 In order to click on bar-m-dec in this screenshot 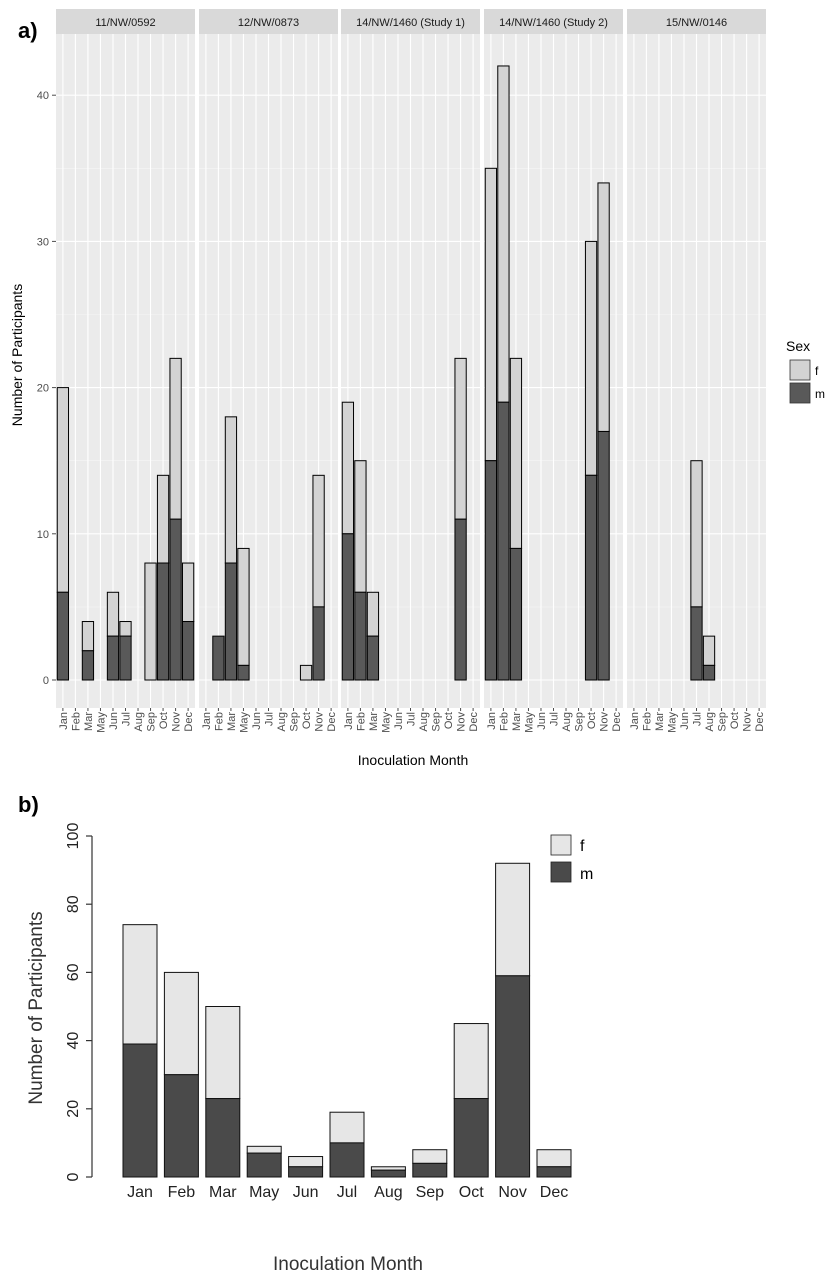, I will do `click(188, 651)`.